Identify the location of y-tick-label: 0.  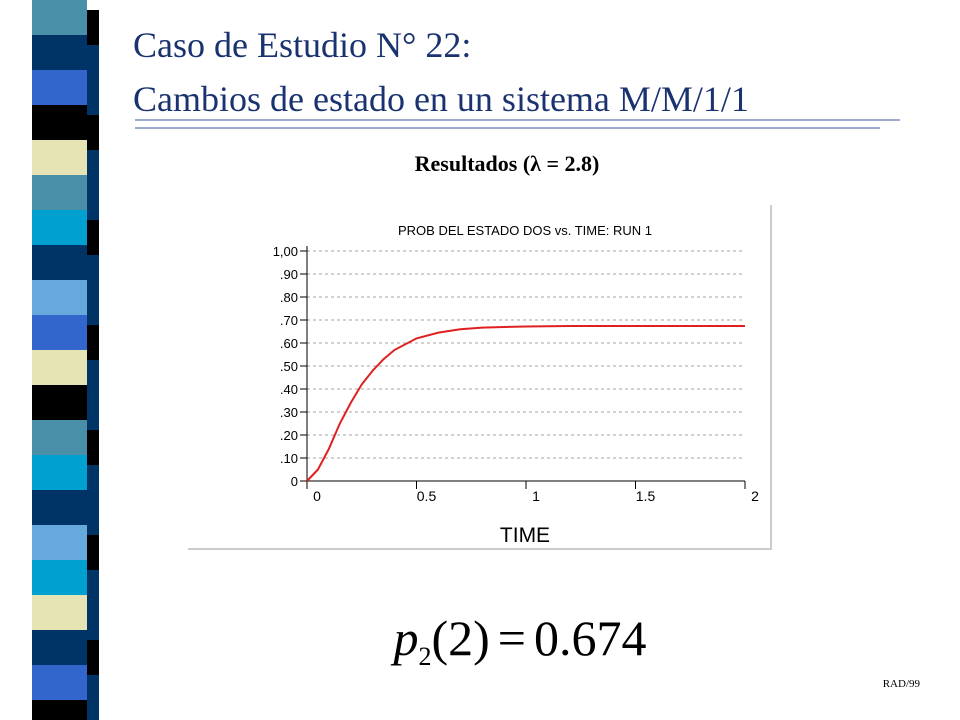
(294, 481).